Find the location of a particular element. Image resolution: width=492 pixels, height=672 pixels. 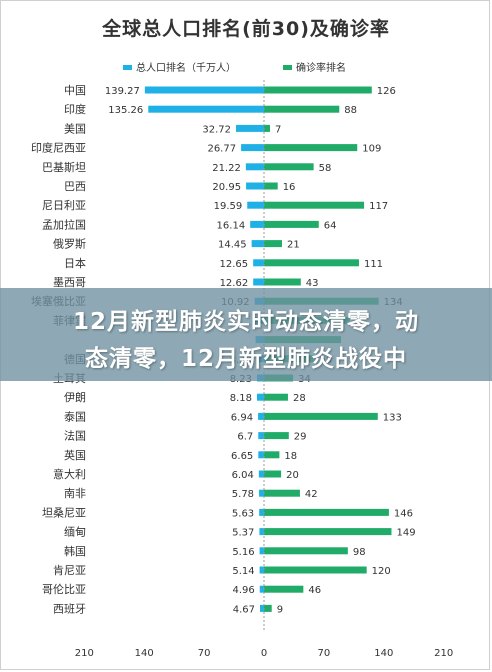

data-label-population: 4.96 is located at coordinates (243, 590).